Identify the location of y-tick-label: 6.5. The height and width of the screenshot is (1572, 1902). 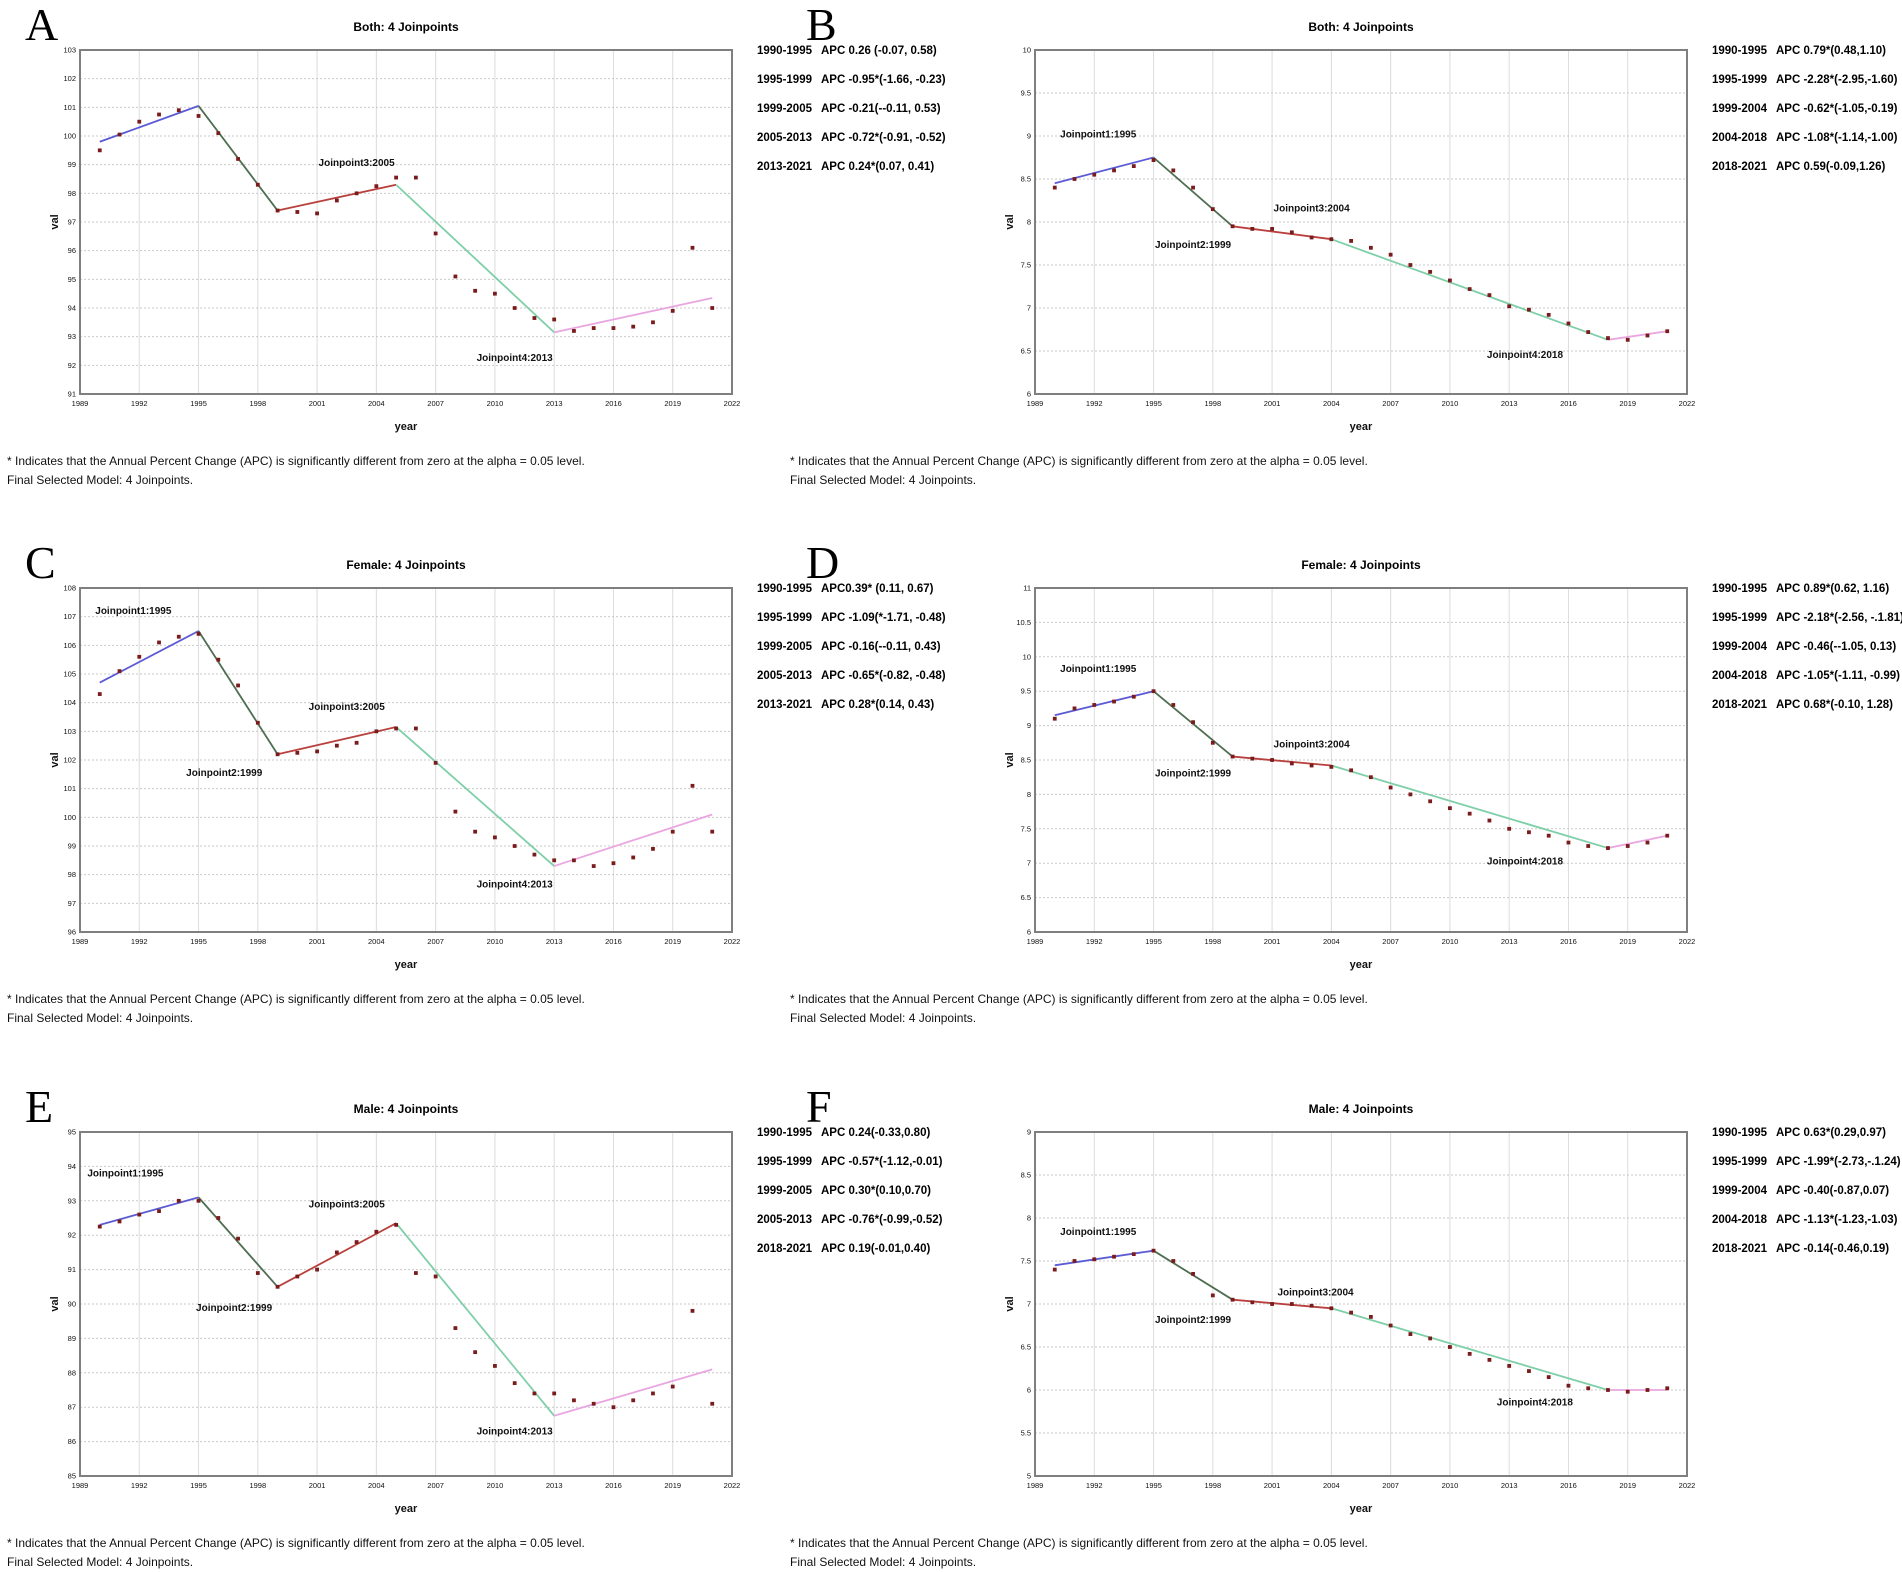
(1026, 351).